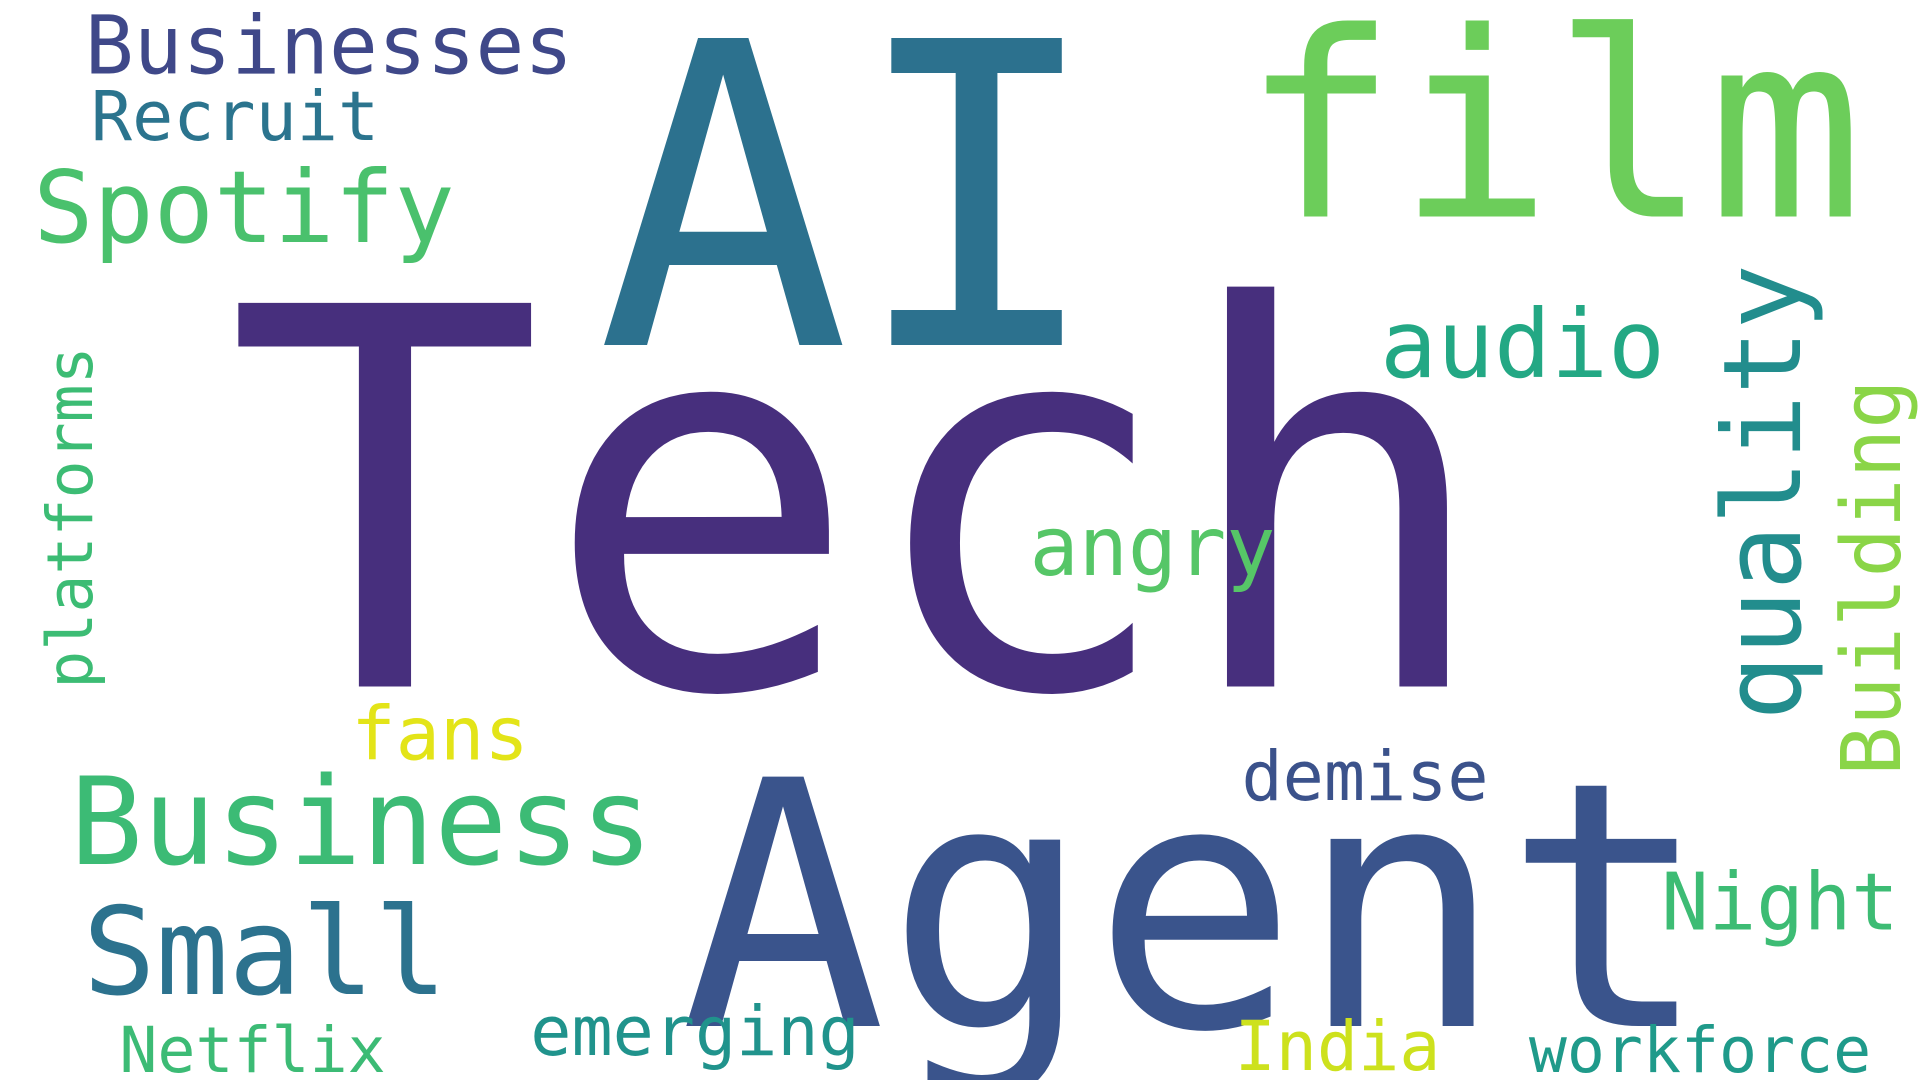  I want to click on word-angry: angry, so click(1153, 547).